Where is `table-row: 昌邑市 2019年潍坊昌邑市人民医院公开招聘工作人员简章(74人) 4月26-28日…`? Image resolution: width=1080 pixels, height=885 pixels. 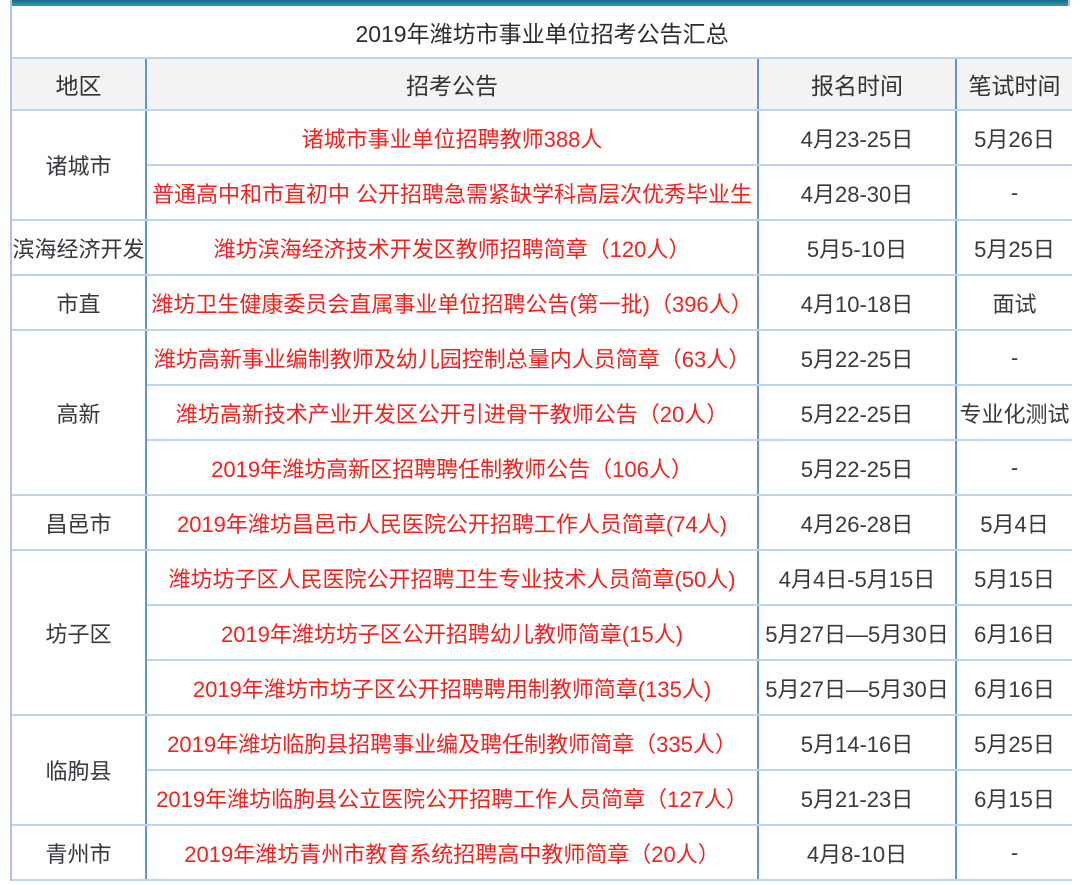 table-row: 昌邑市 2019年潍坊昌邑市人民医院公开招聘工作人员简章(74人) 4月26-28日… is located at coordinates (542, 523).